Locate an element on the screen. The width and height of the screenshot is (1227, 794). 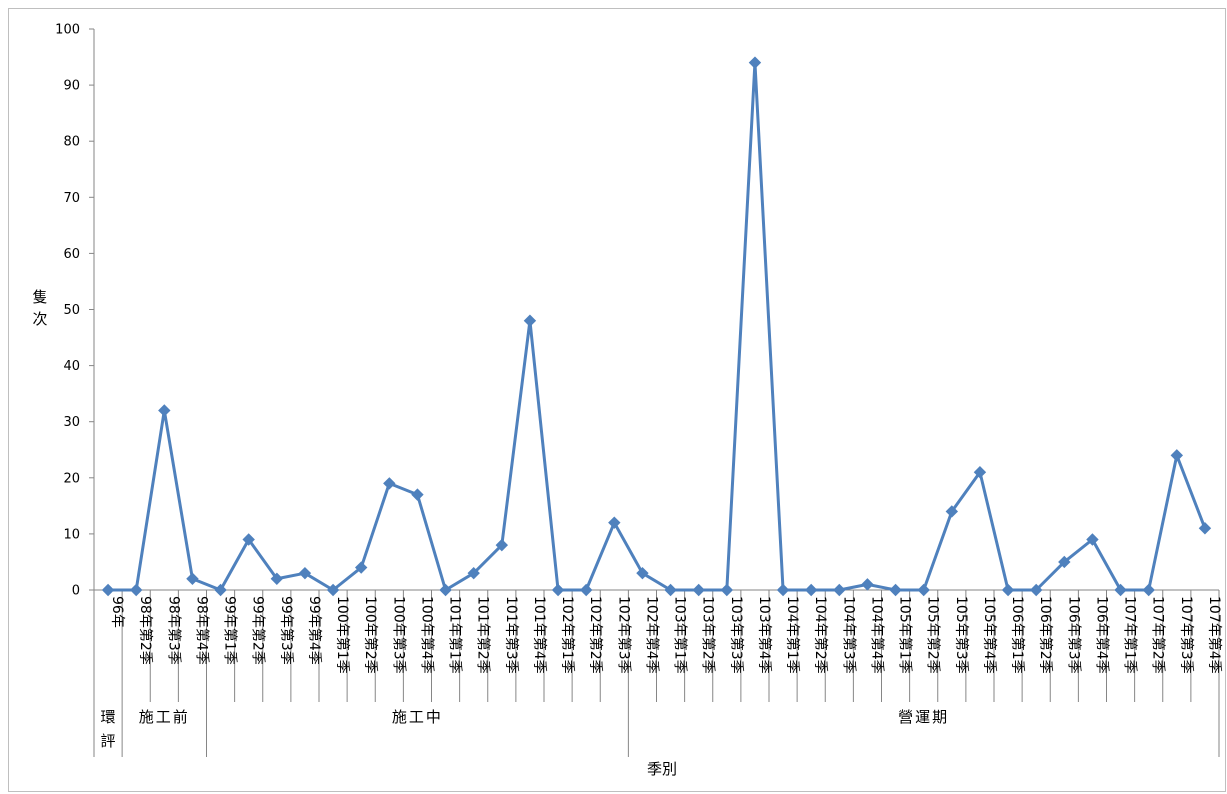
x-tick-label: 103年第1季 is located at coordinates (680, 635).